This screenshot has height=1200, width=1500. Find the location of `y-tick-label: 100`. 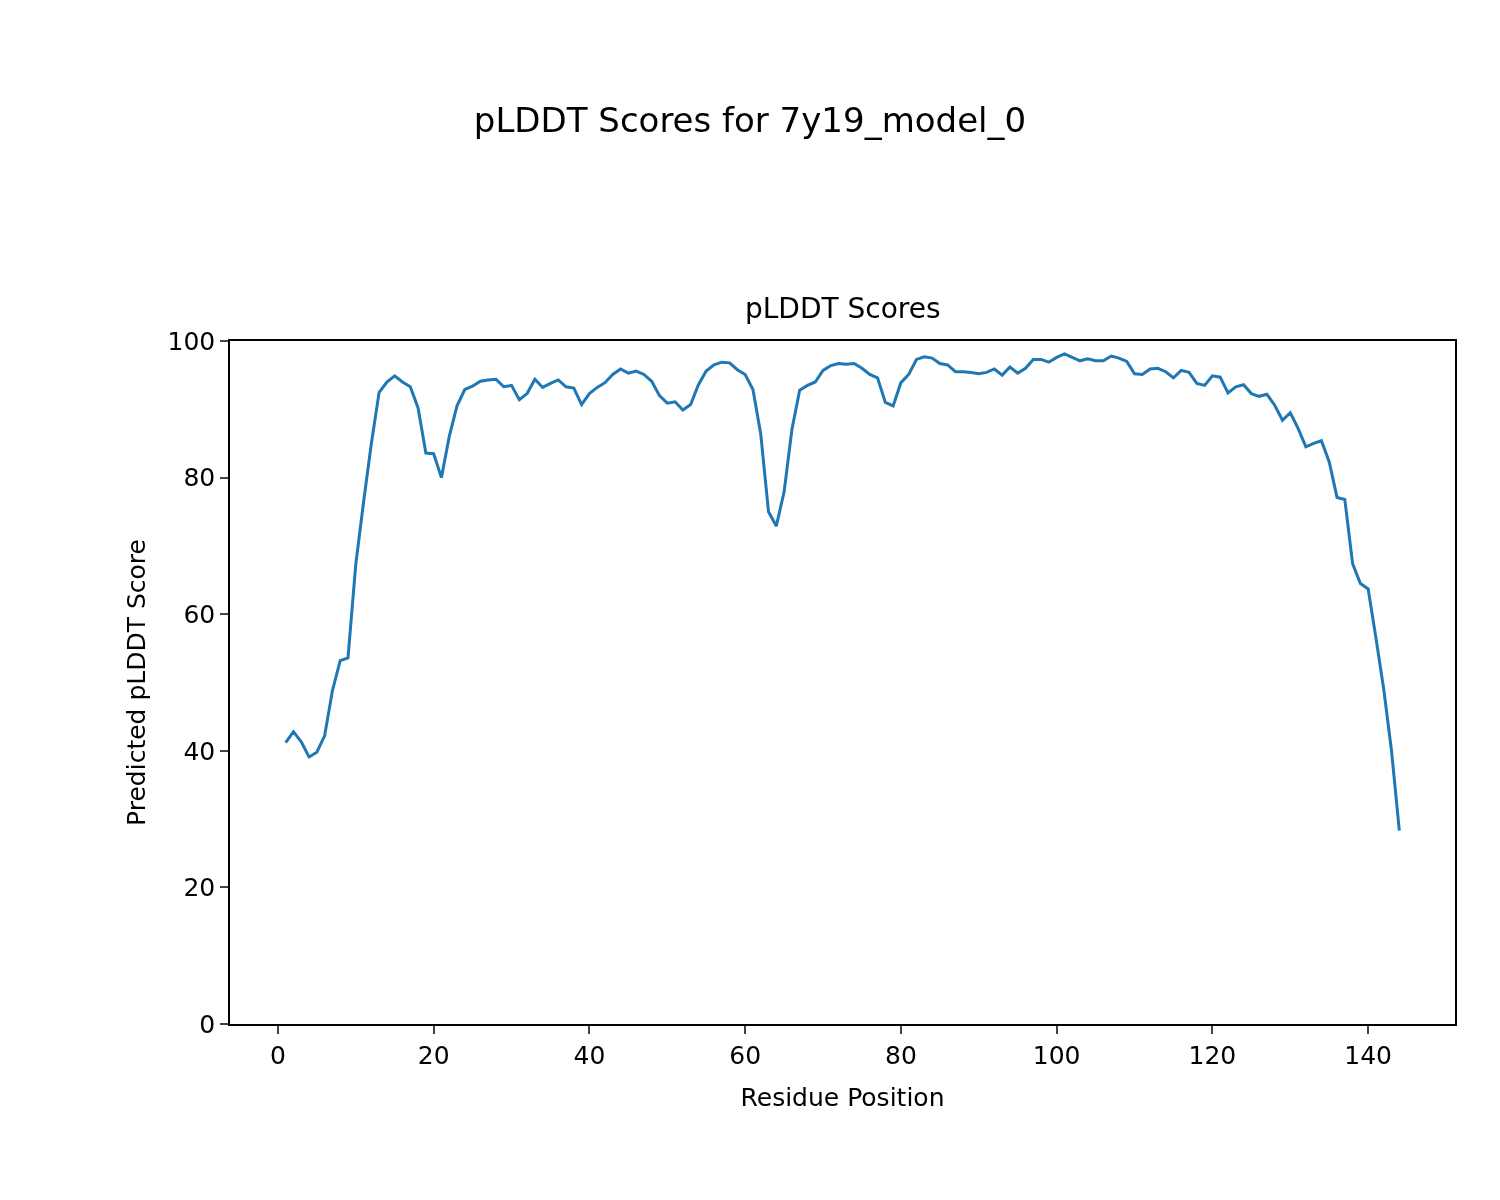

y-tick-label: 100 is located at coordinates (191, 341).